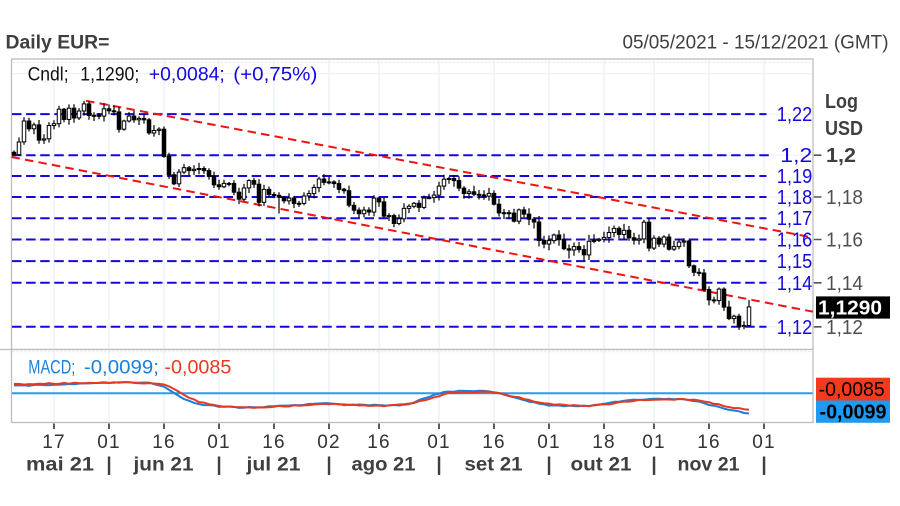 This screenshot has height=506, width=900. Describe the element at coordinates (384, 464) in the screenshot. I see `svg-text: ago 21` at that location.